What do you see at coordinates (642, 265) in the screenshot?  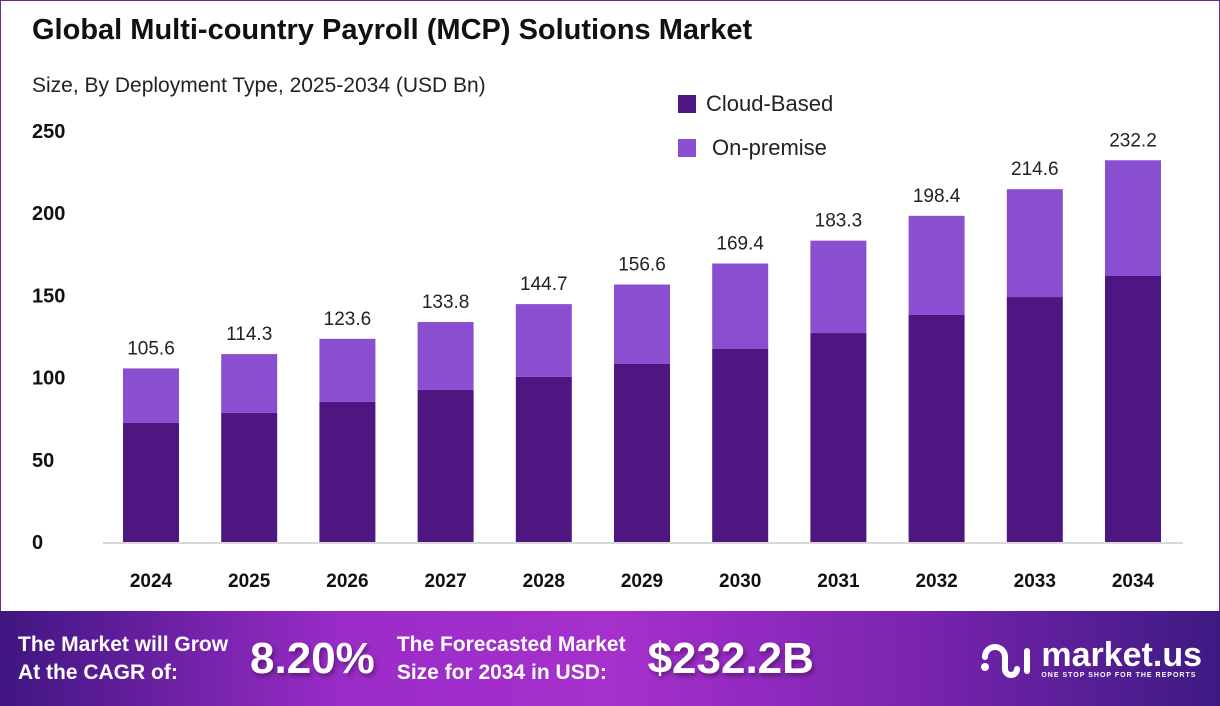 I see `data-label-total: 156.6` at bounding box center [642, 265].